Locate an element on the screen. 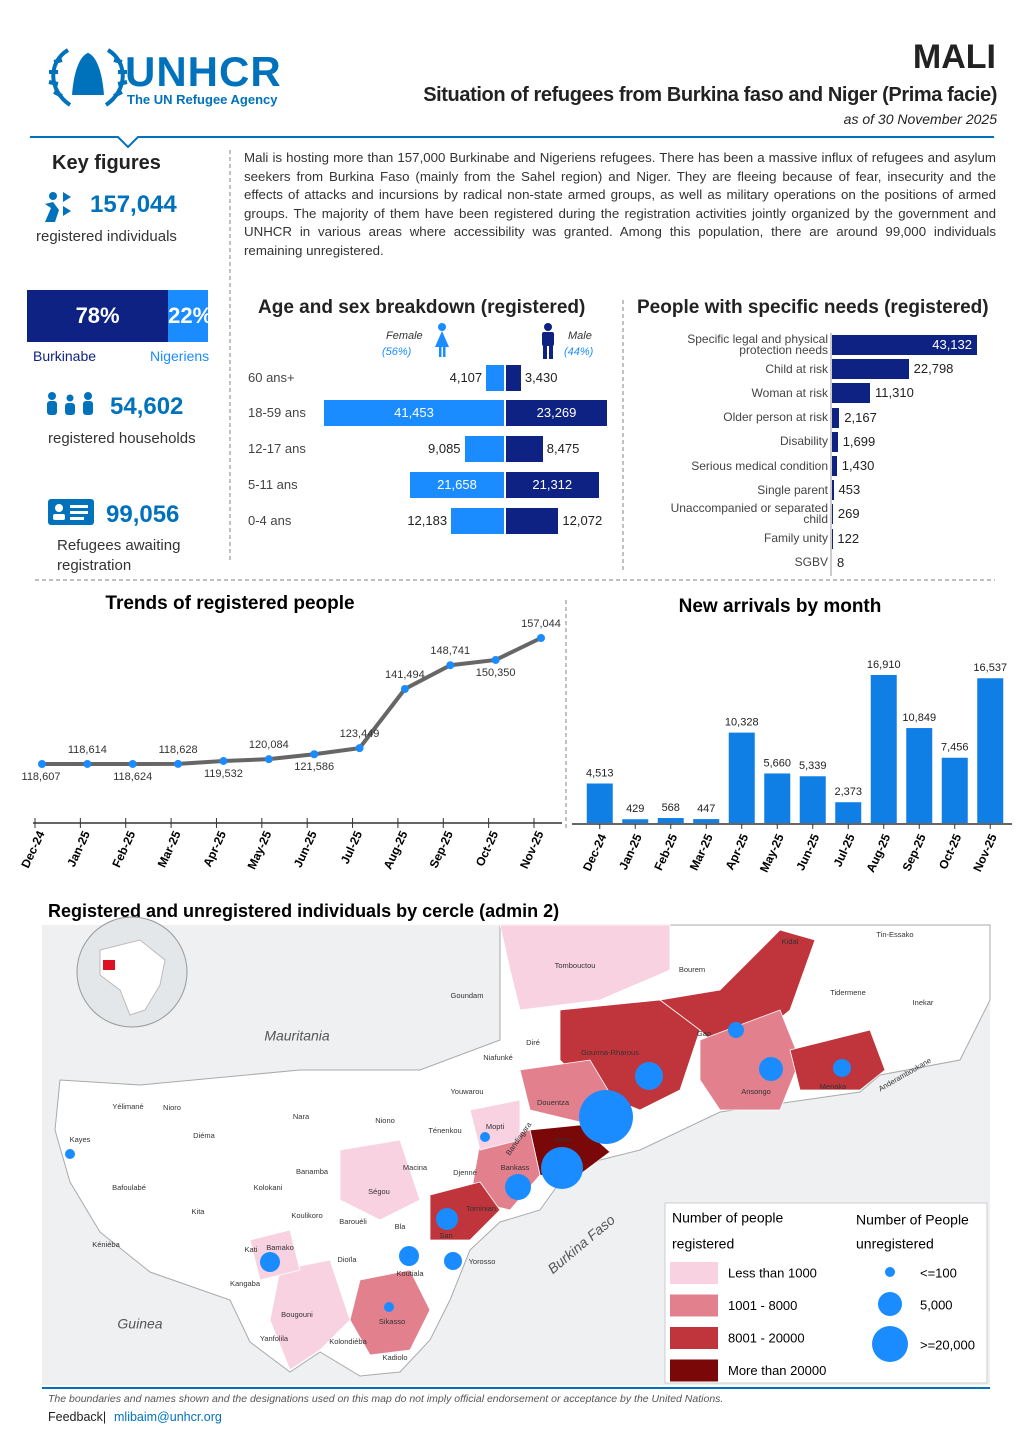 This screenshot has height=1449, width=1024. x-tick-label: Apr-25 is located at coordinates (737, 851).